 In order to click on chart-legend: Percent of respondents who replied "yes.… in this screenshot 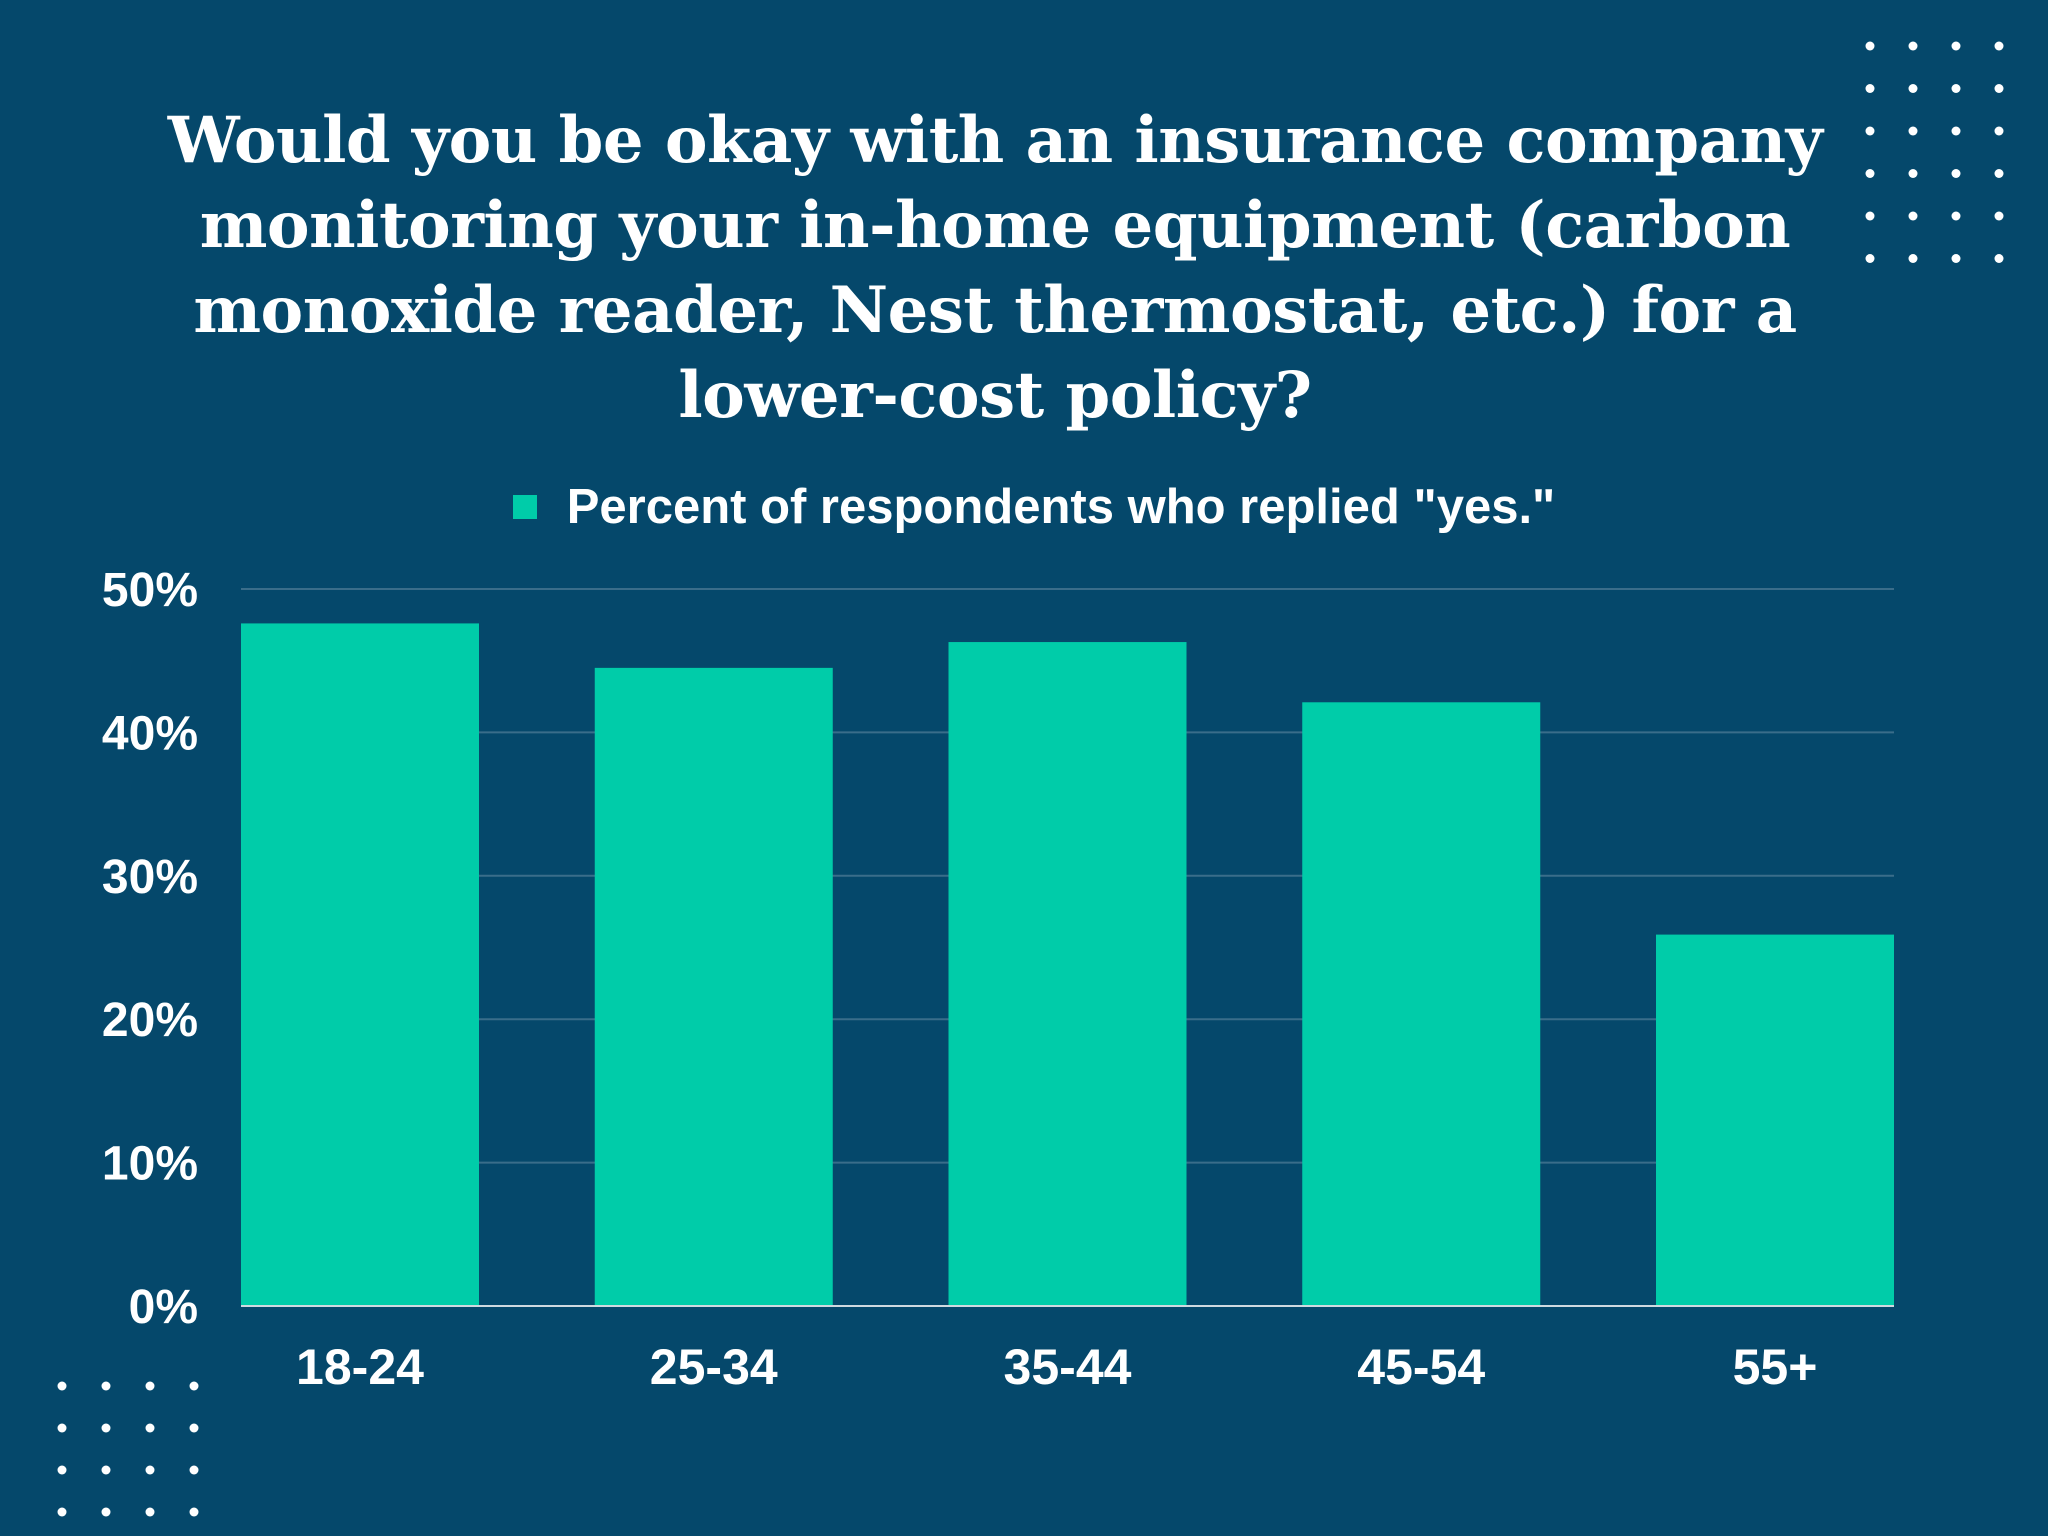, I will do `click(1024, 507)`.